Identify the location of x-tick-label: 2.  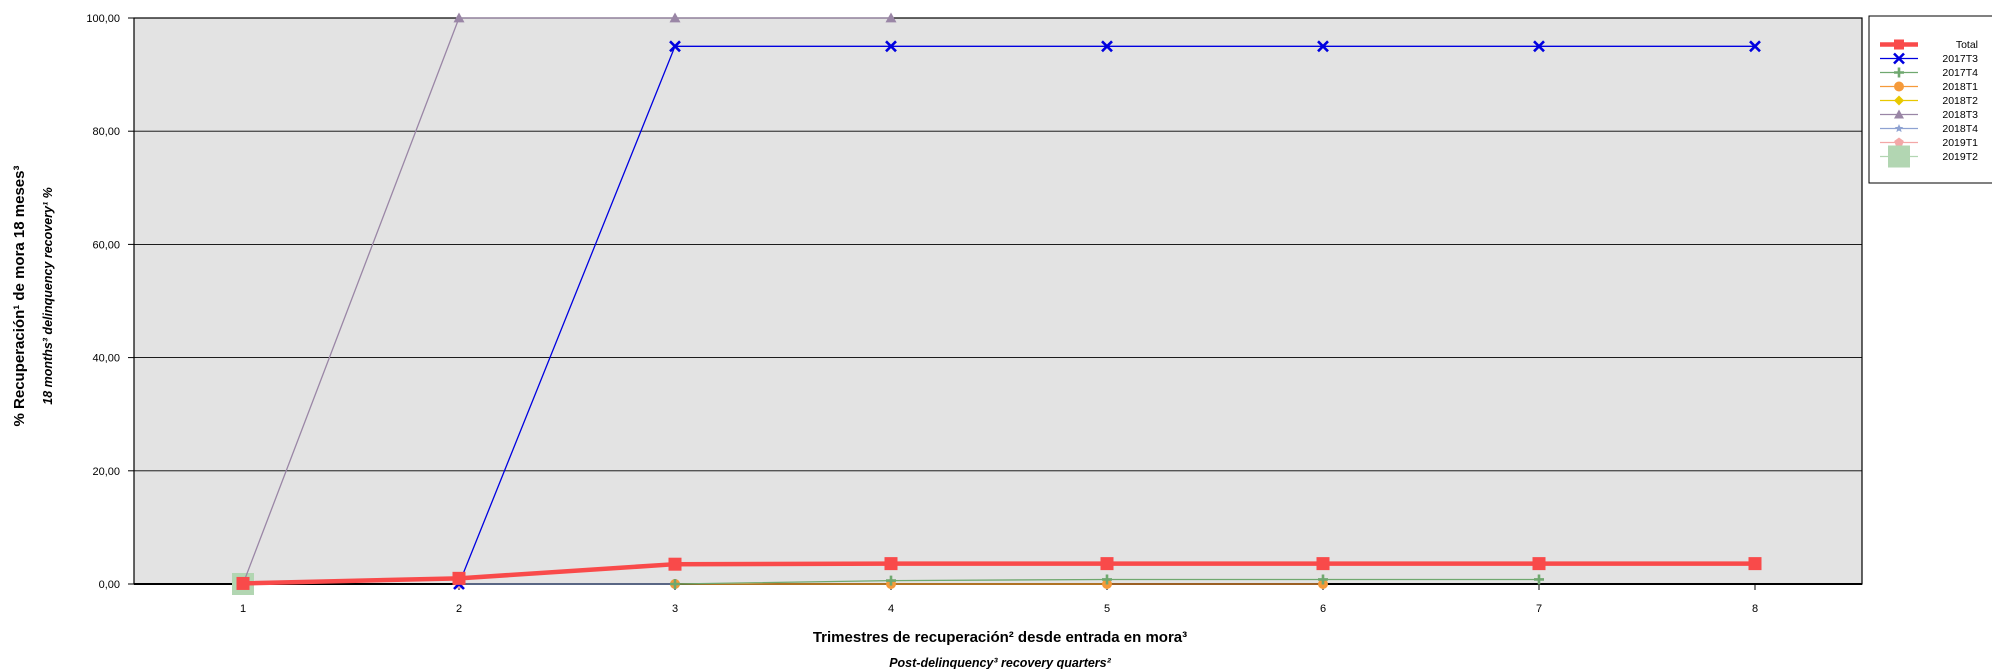
(459, 609).